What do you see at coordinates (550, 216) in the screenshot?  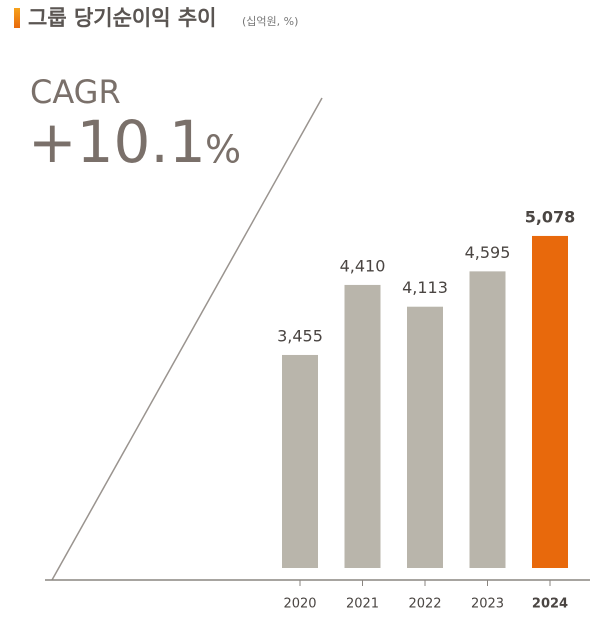 I see `value-label: 5,078` at bounding box center [550, 216].